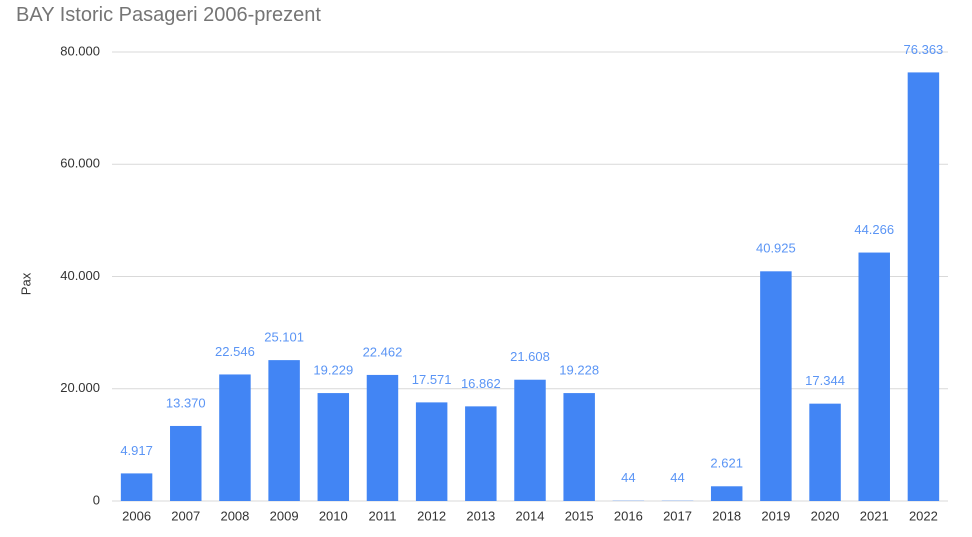 Image resolution: width=972 pixels, height=537 pixels. I want to click on x-tick-label: 2007, so click(185, 515).